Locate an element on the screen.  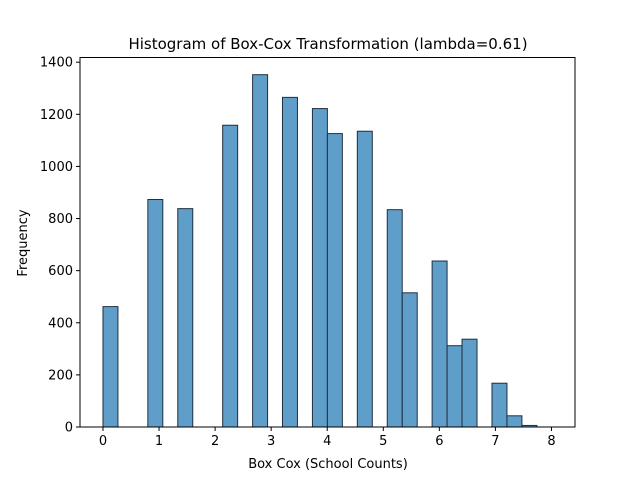
x-axis-ticks: 0 1 2 3 4 5 6 7 8 is located at coordinates (327, 438).